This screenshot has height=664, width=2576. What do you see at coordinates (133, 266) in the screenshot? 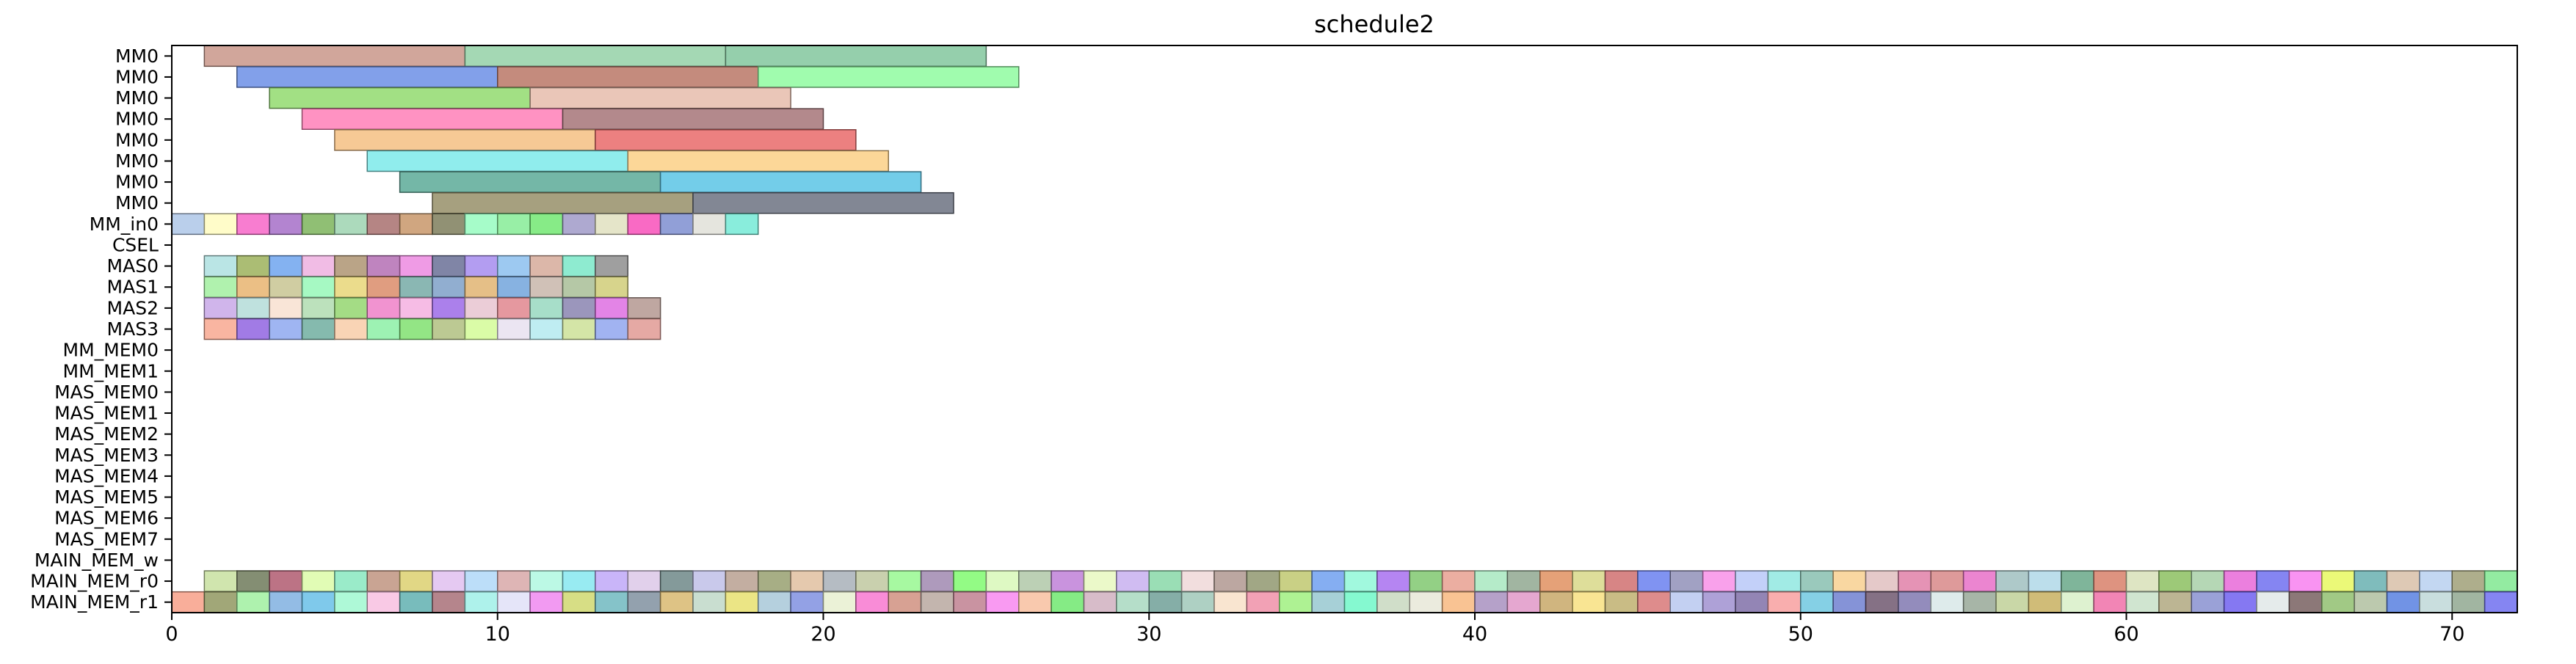
I see `y-label-10: MAS0` at bounding box center [133, 266].